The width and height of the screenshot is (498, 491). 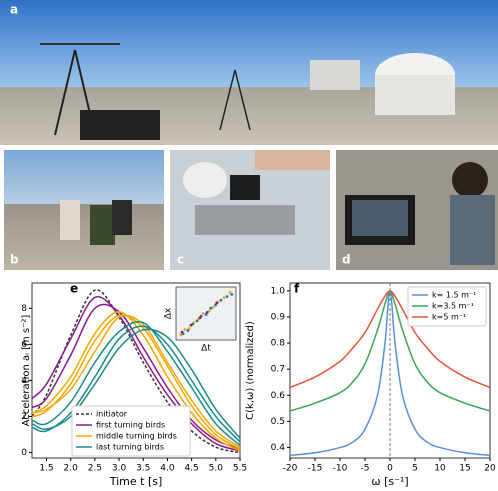 I want to click on x-tick-label: -15, so click(x=315, y=469).